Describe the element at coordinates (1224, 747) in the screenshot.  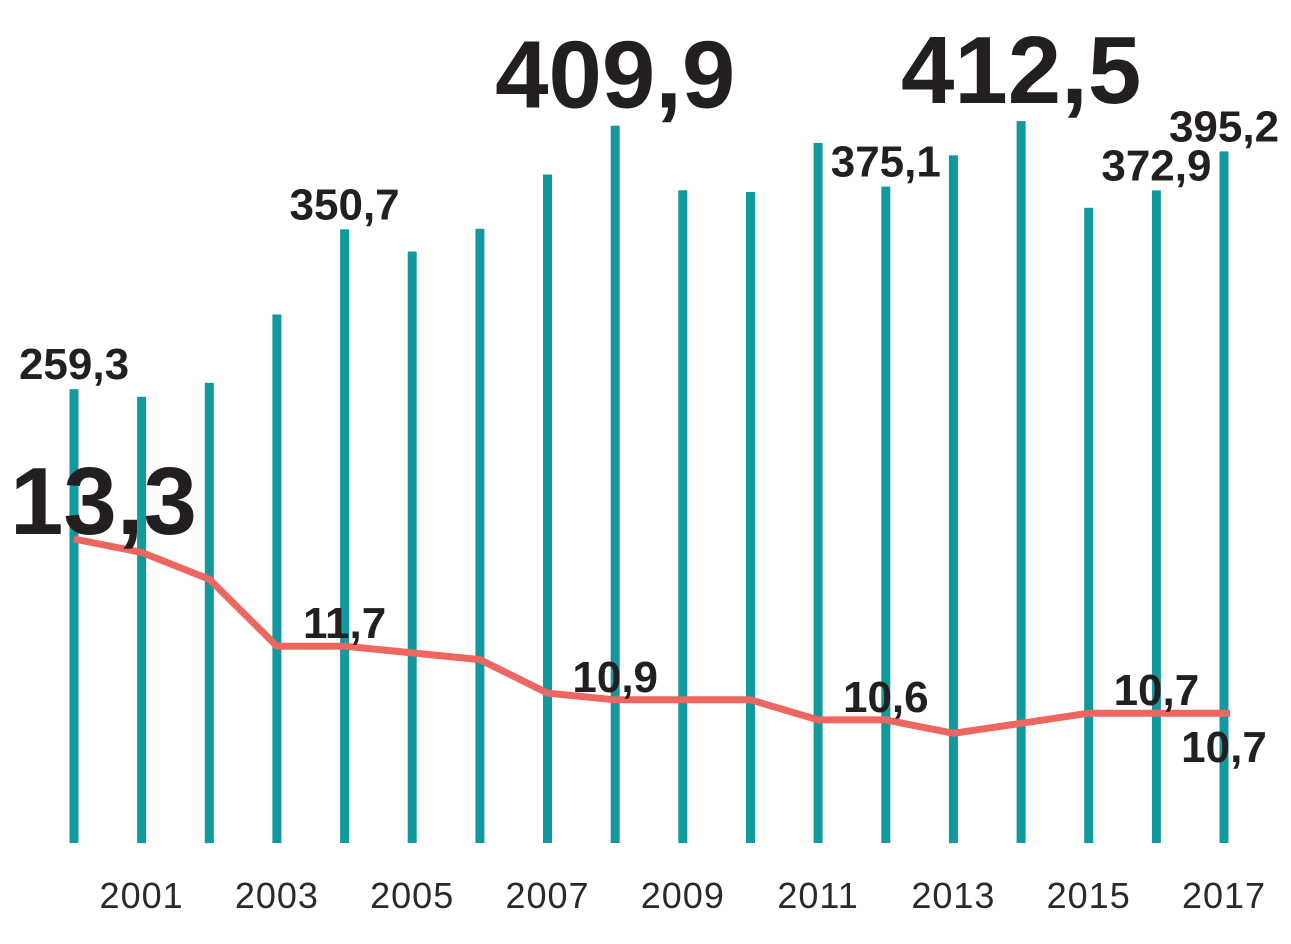
I see `line-value-label-2017-below: 10,7` at that location.